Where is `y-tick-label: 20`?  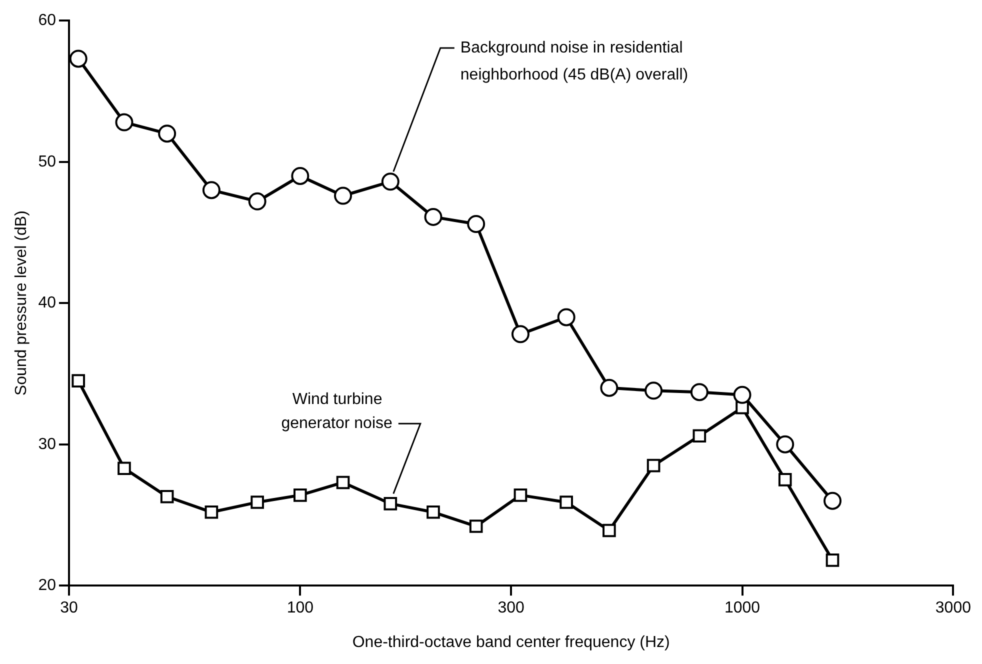 y-tick-label: 20 is located at coordinates (47, 585).